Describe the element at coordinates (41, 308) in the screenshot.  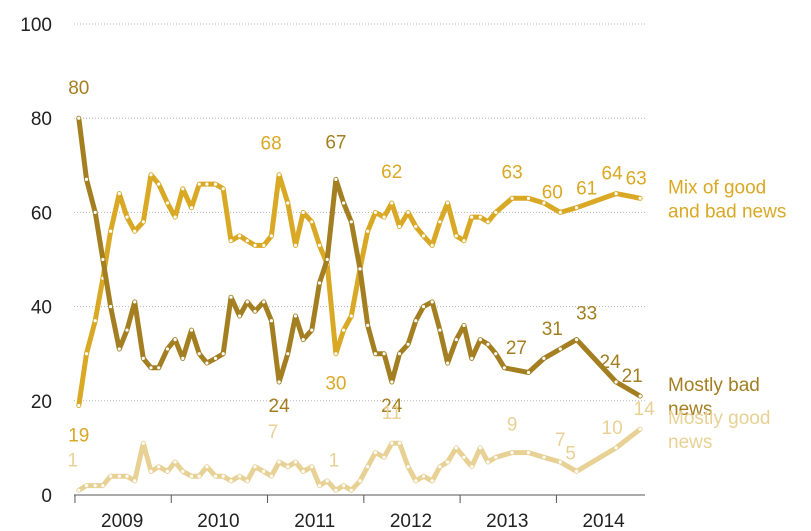
I see `y-tick-label-40: 40` at that location.